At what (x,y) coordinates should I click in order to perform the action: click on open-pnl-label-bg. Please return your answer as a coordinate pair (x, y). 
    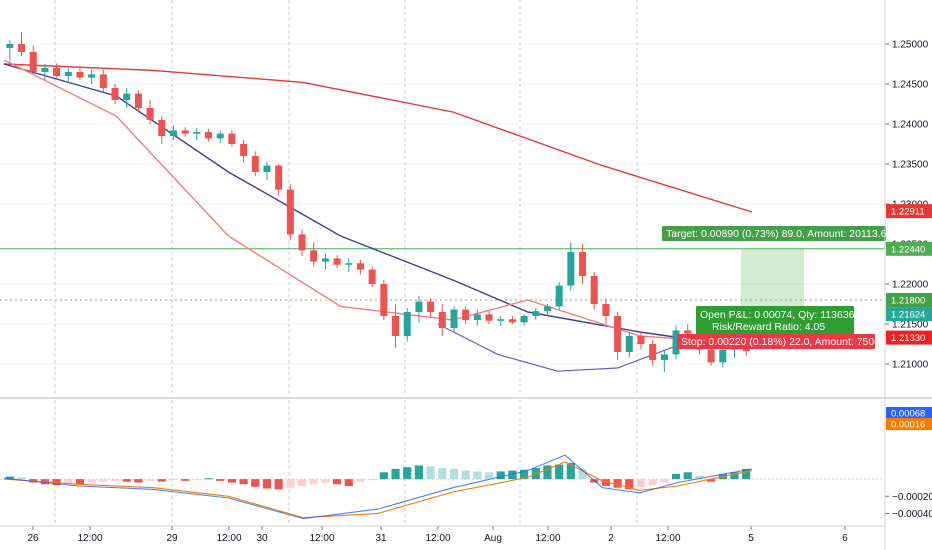
    Looking at the image, I should click on (775, 320).